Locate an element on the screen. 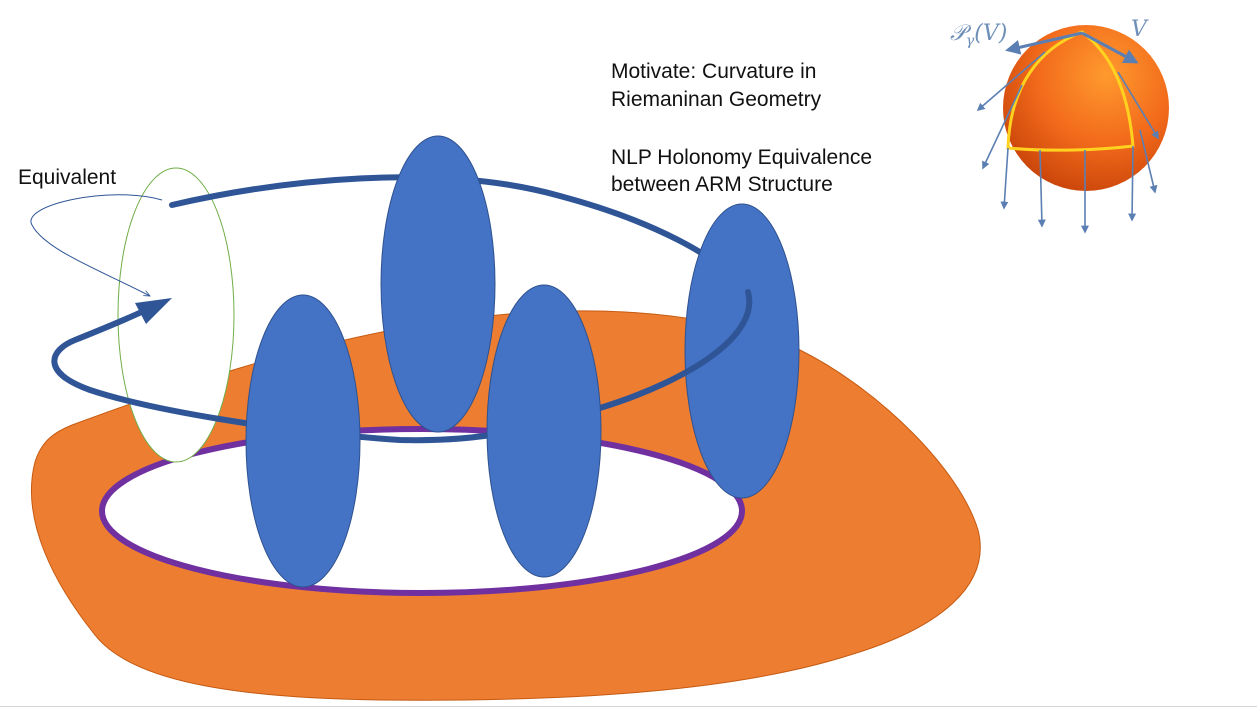  loop-arrowhead is located at coordinates (153, 311).